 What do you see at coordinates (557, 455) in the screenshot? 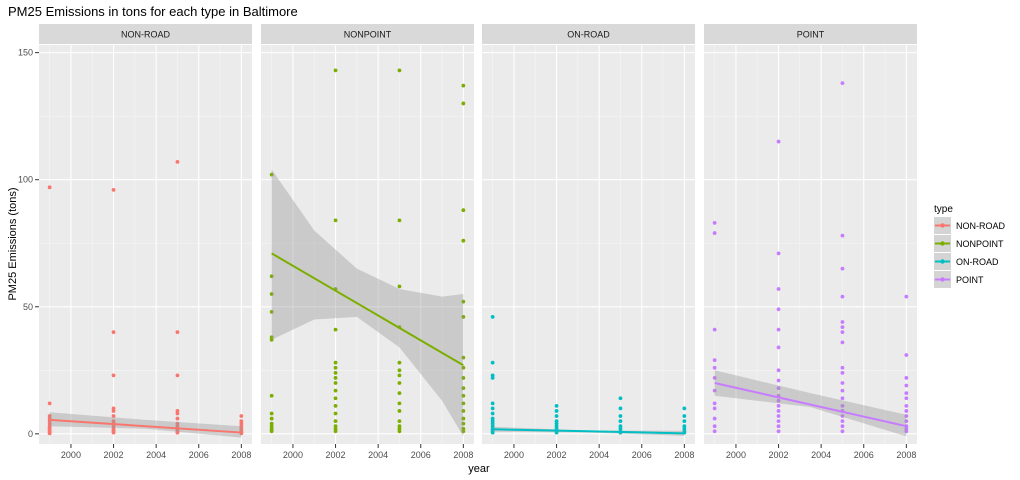
I see `x-tick-label: 2002` at bounding box center [557, 455].